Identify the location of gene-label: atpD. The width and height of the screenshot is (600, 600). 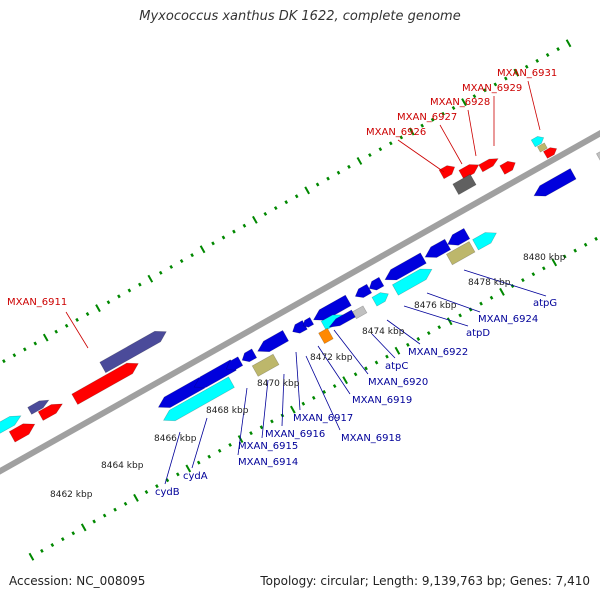
(478, 333).